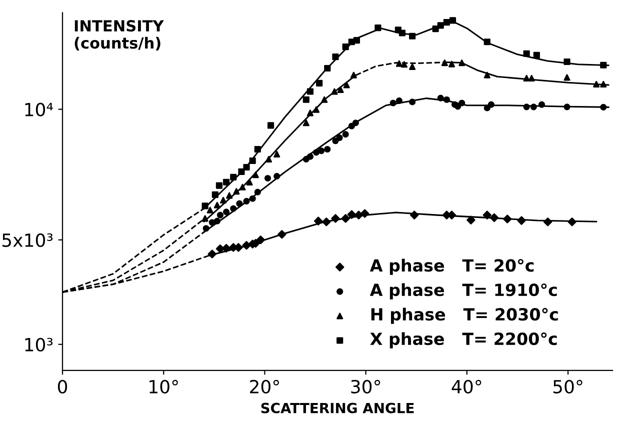  Describe the element at coordinates (27, 240) in the screenshot. I see `y-tick-label: 5x10³` at that location.